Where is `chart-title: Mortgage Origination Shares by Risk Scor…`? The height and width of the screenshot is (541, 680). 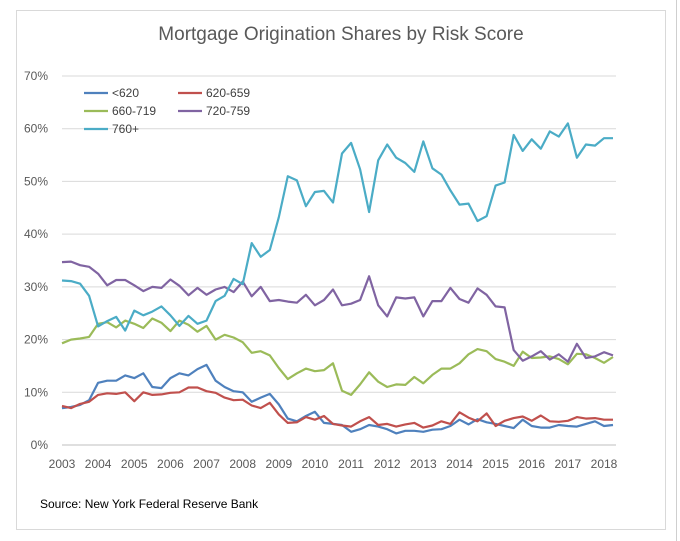 chart-title: Mortgage Origination Shares by Risk Scor… is located at coordinates (341, 34).